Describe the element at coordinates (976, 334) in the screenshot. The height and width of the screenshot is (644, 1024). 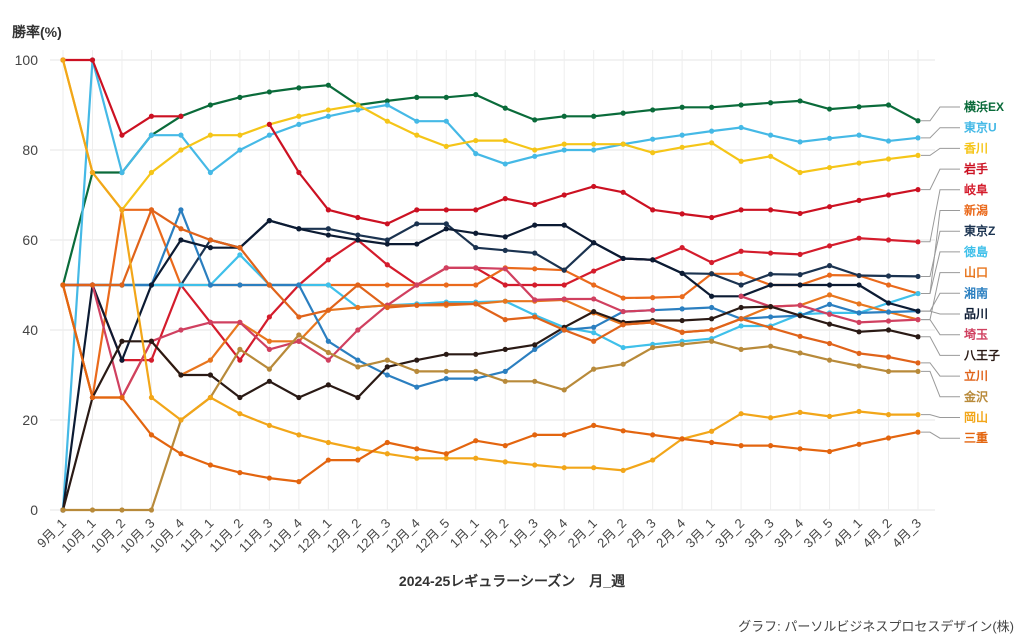
I see `legend-label: 埼玉` at that location.